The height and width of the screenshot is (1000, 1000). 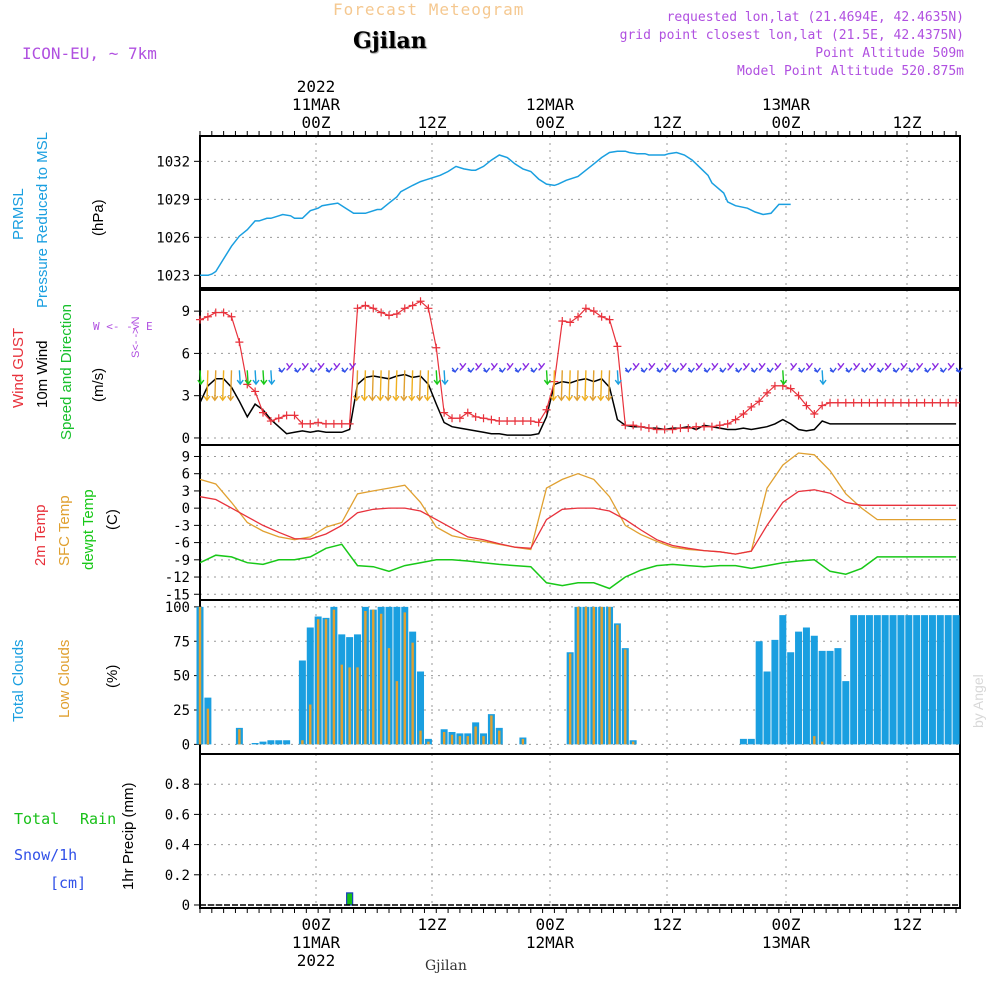 I want to click on precip-snow-label: Snow/1h, so click(x=46, y=855).